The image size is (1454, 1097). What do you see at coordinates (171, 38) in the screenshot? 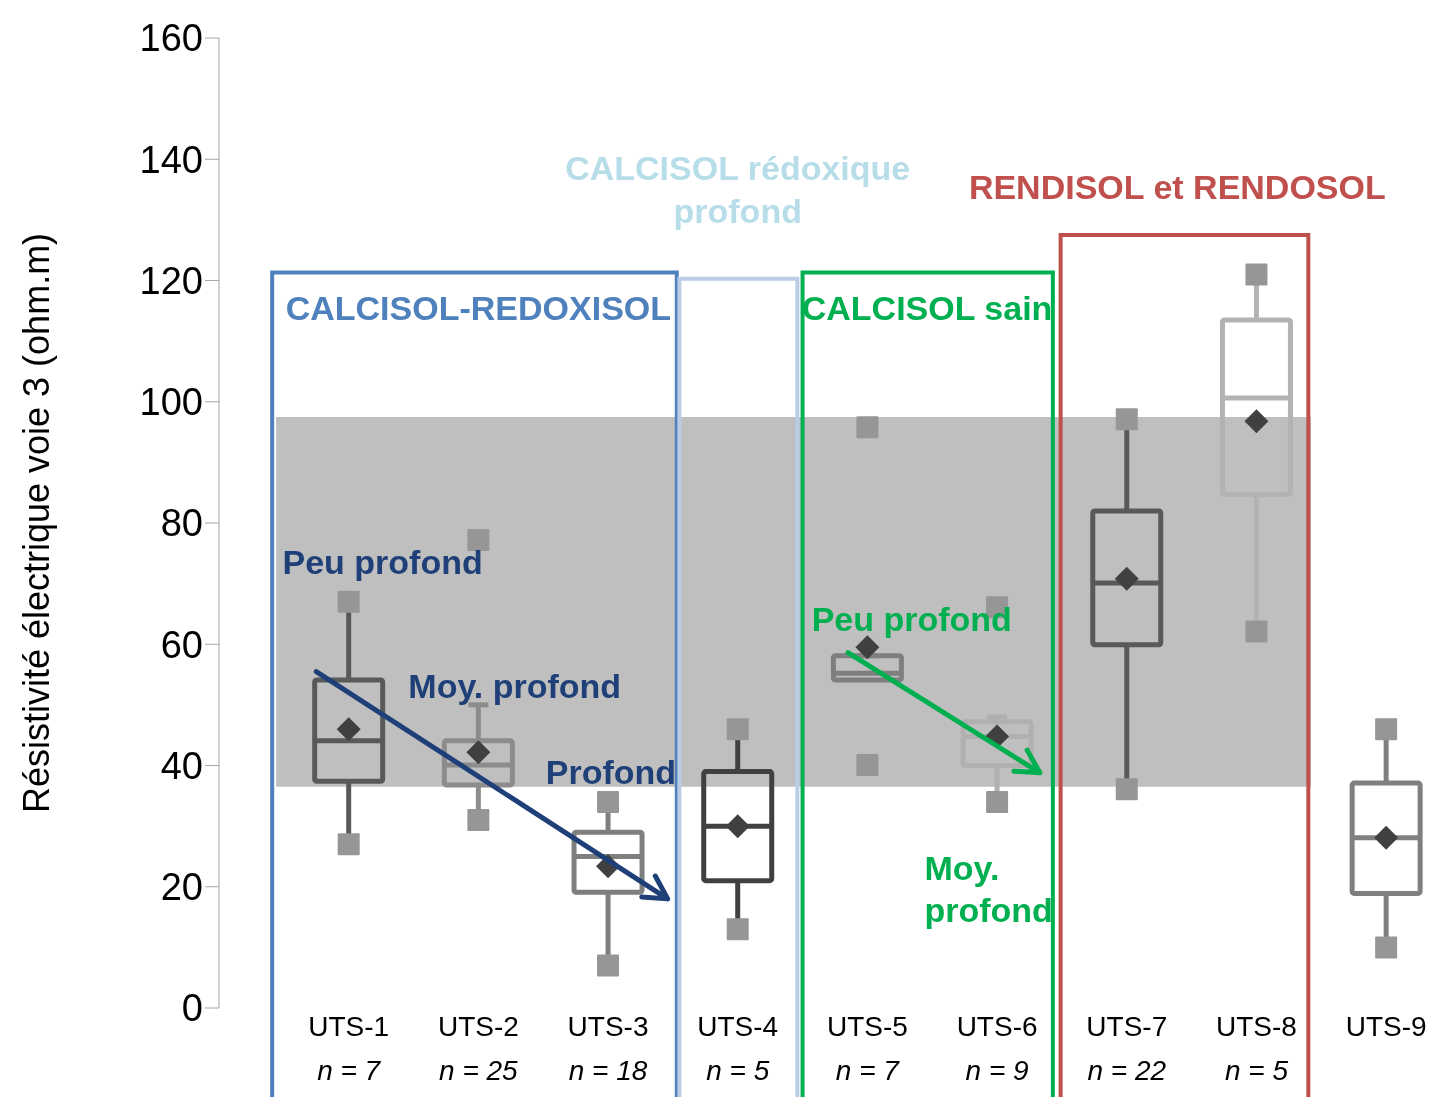
I see `y-tick-label: 160` at bounding box center [171, 38].